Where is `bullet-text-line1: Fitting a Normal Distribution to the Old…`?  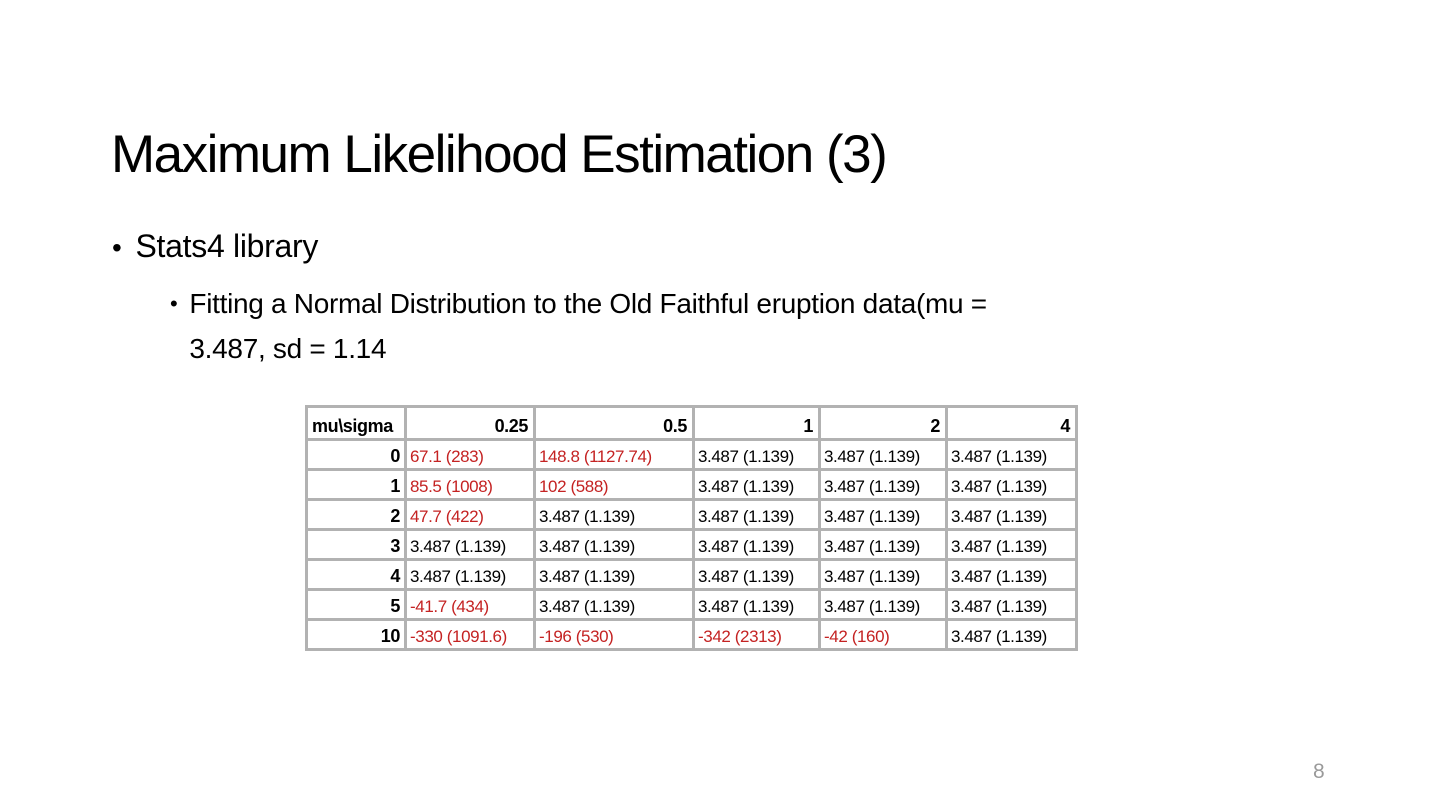 bullet-text-line1: Fitting a Normal Distribution to the Old… is located at coordinates (588, 303).